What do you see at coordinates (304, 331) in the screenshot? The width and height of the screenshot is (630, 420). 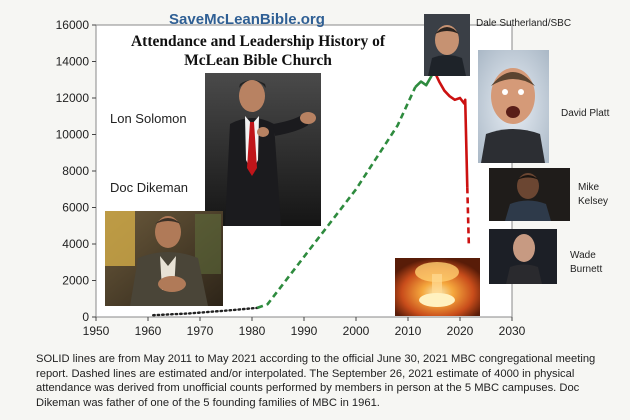 I see `x-tick-label: 1990` at bounding box center [304, 331].